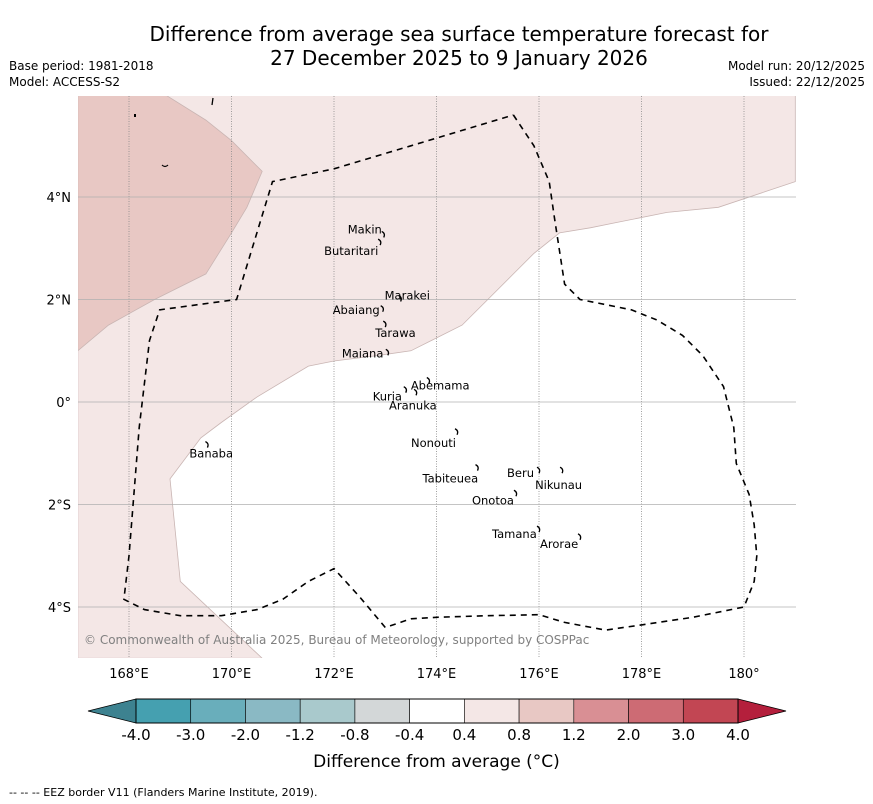  Describe the element at coordinates (807, 82) in the screenshot. I see `issued-date: Issued: 22/12/2025` at that location.